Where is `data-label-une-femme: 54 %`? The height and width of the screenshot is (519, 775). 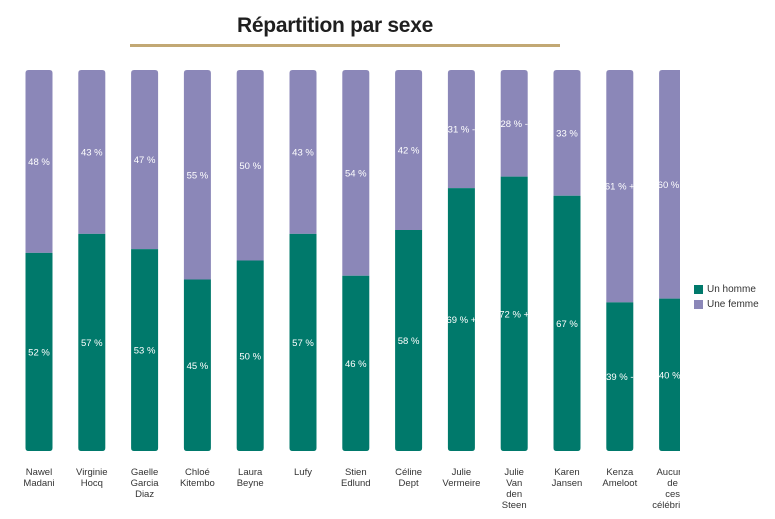
data-label-une-femme: 54 % is located at coordinates (356, 173).